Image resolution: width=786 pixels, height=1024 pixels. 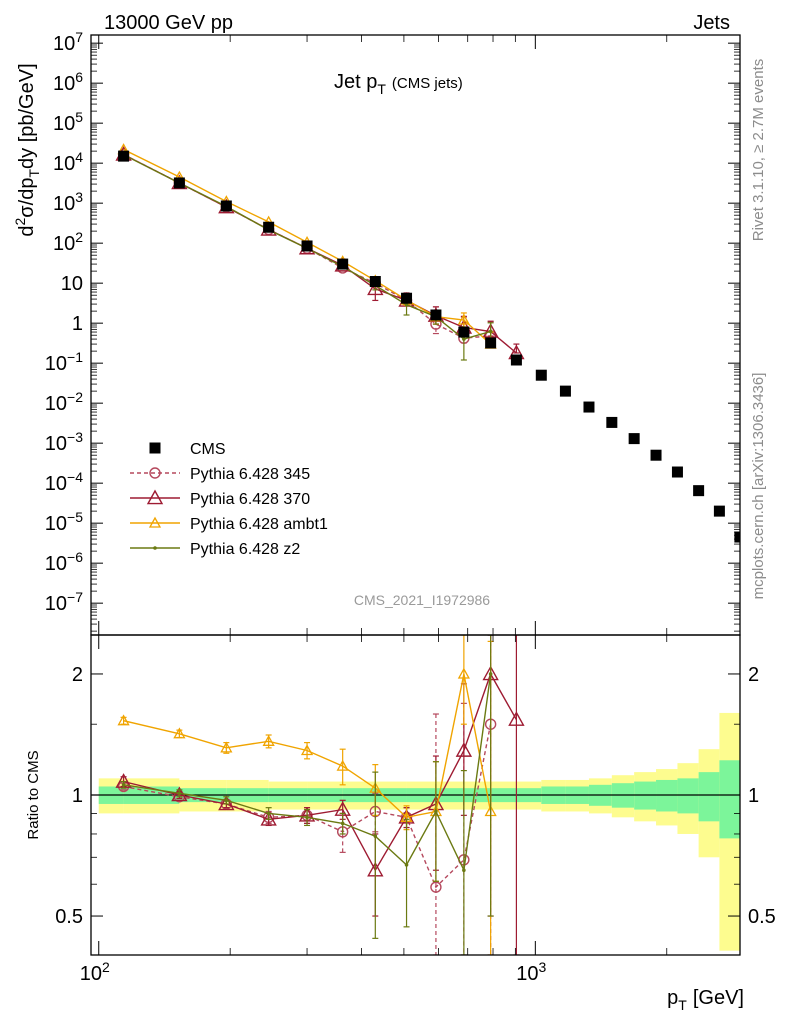 What do you see at coordinates (72, 284) in the screenshot?
I see `tick-label: 10` at bounding box center [72, 284].